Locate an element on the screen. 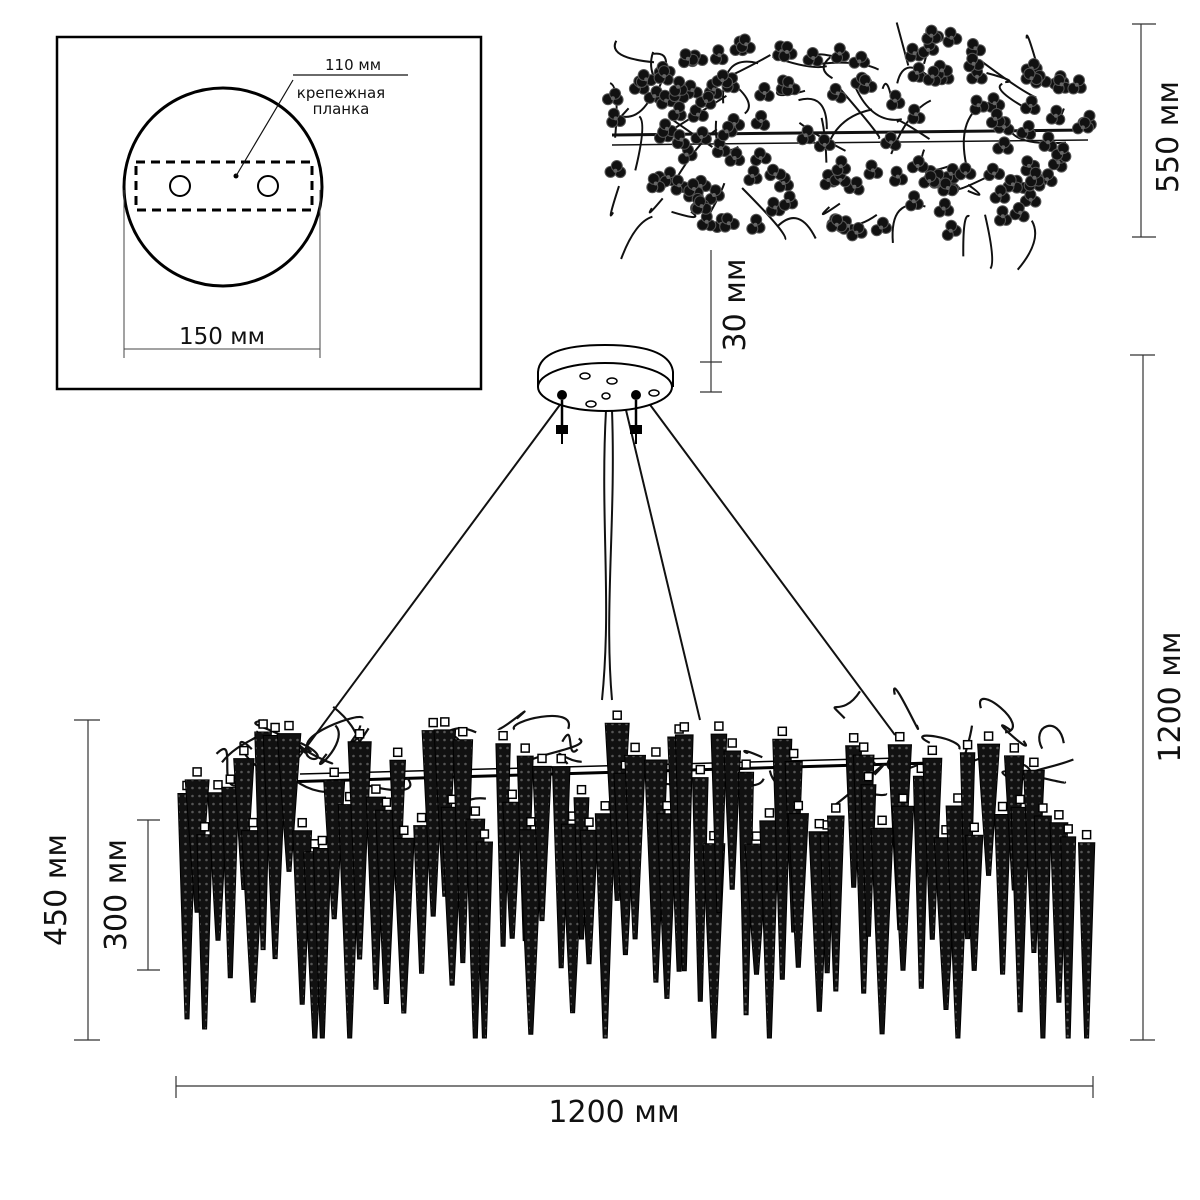 This screenshot has width=1200, height=1200. bar-name-line2: планка is located at coordinates (341, 109).